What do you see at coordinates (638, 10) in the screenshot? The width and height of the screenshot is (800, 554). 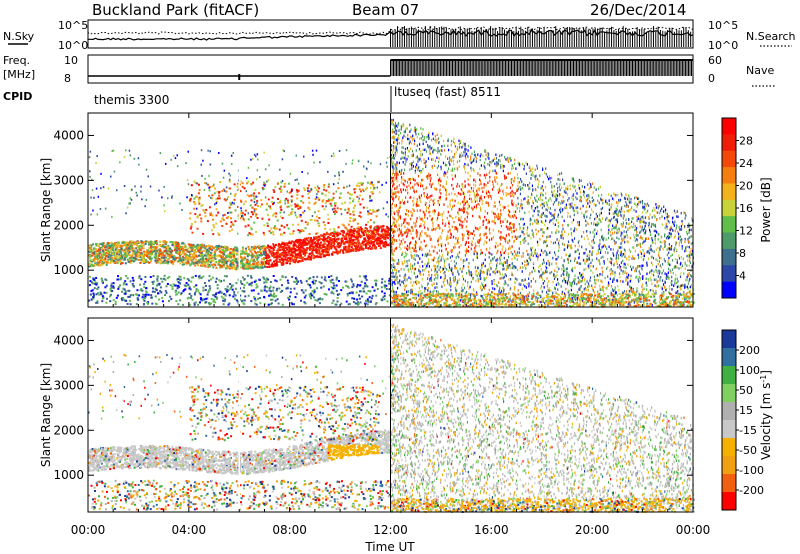 I see `date-title: 26/Dec/2014` at bounding box center [638, 10].